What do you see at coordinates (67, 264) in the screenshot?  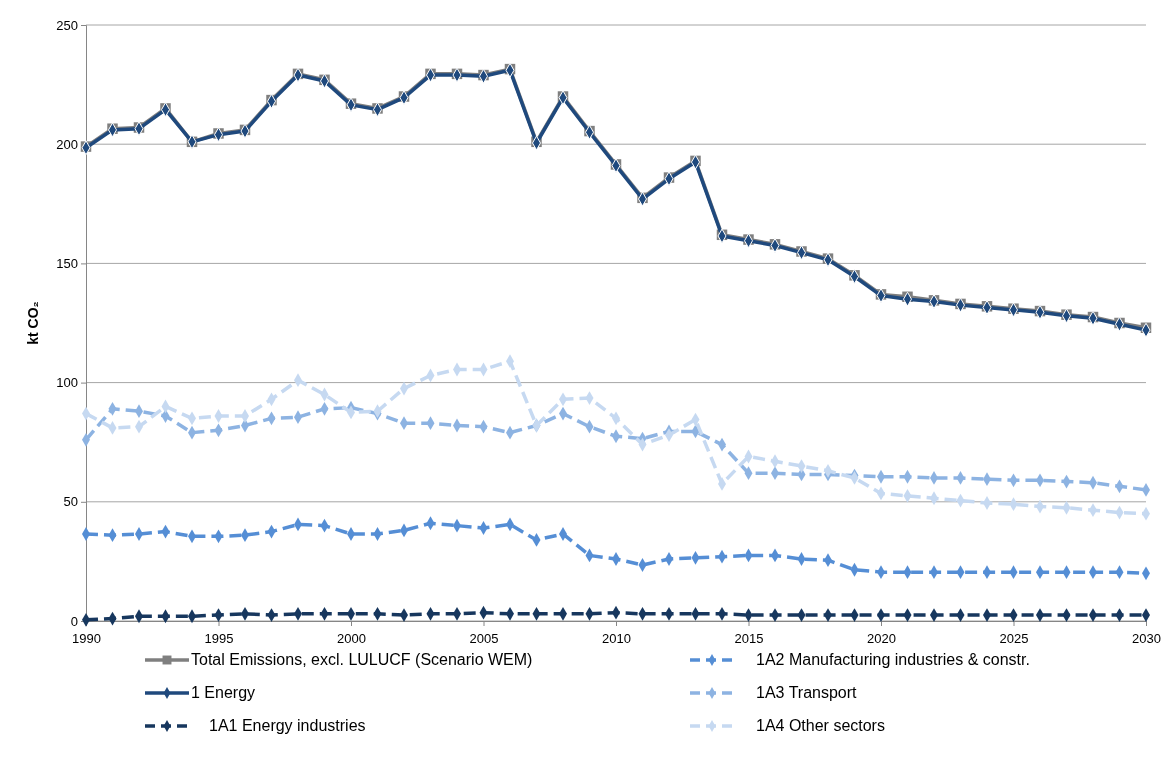 I see `y-tick-label: 150` at bounding box center [67, 264].